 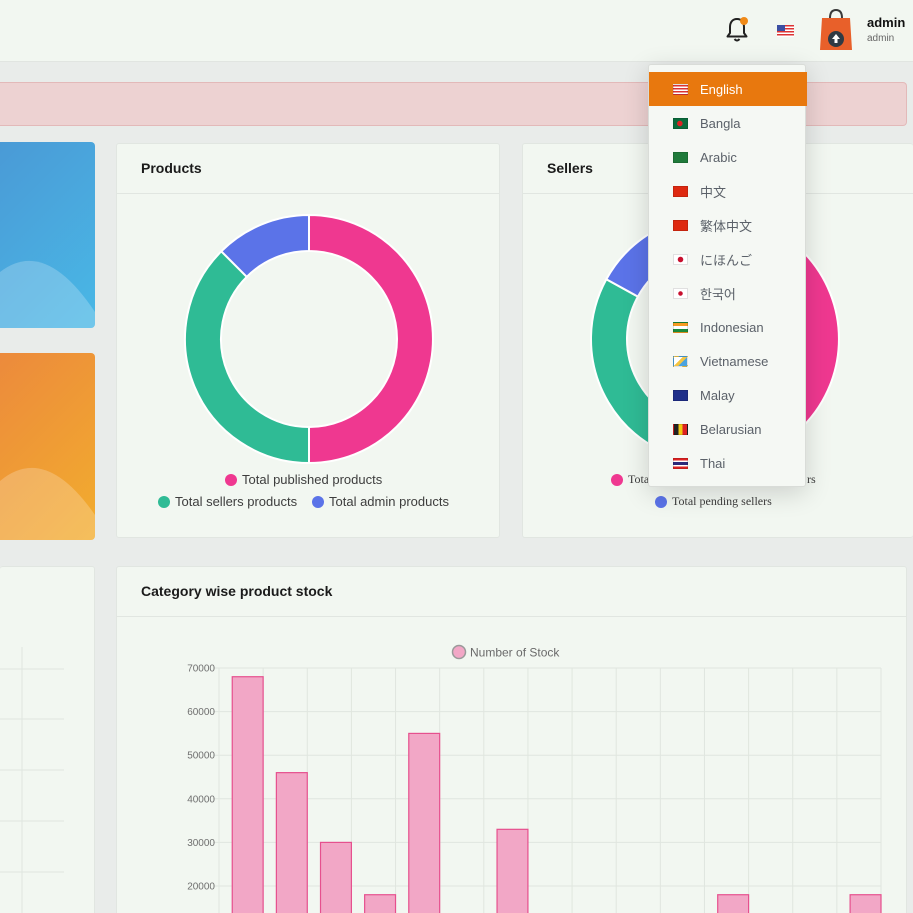 What do you see at coordinates (680, 395) in the screenshot?
I see `my-flag-icon` at bounding box center [680, 395].